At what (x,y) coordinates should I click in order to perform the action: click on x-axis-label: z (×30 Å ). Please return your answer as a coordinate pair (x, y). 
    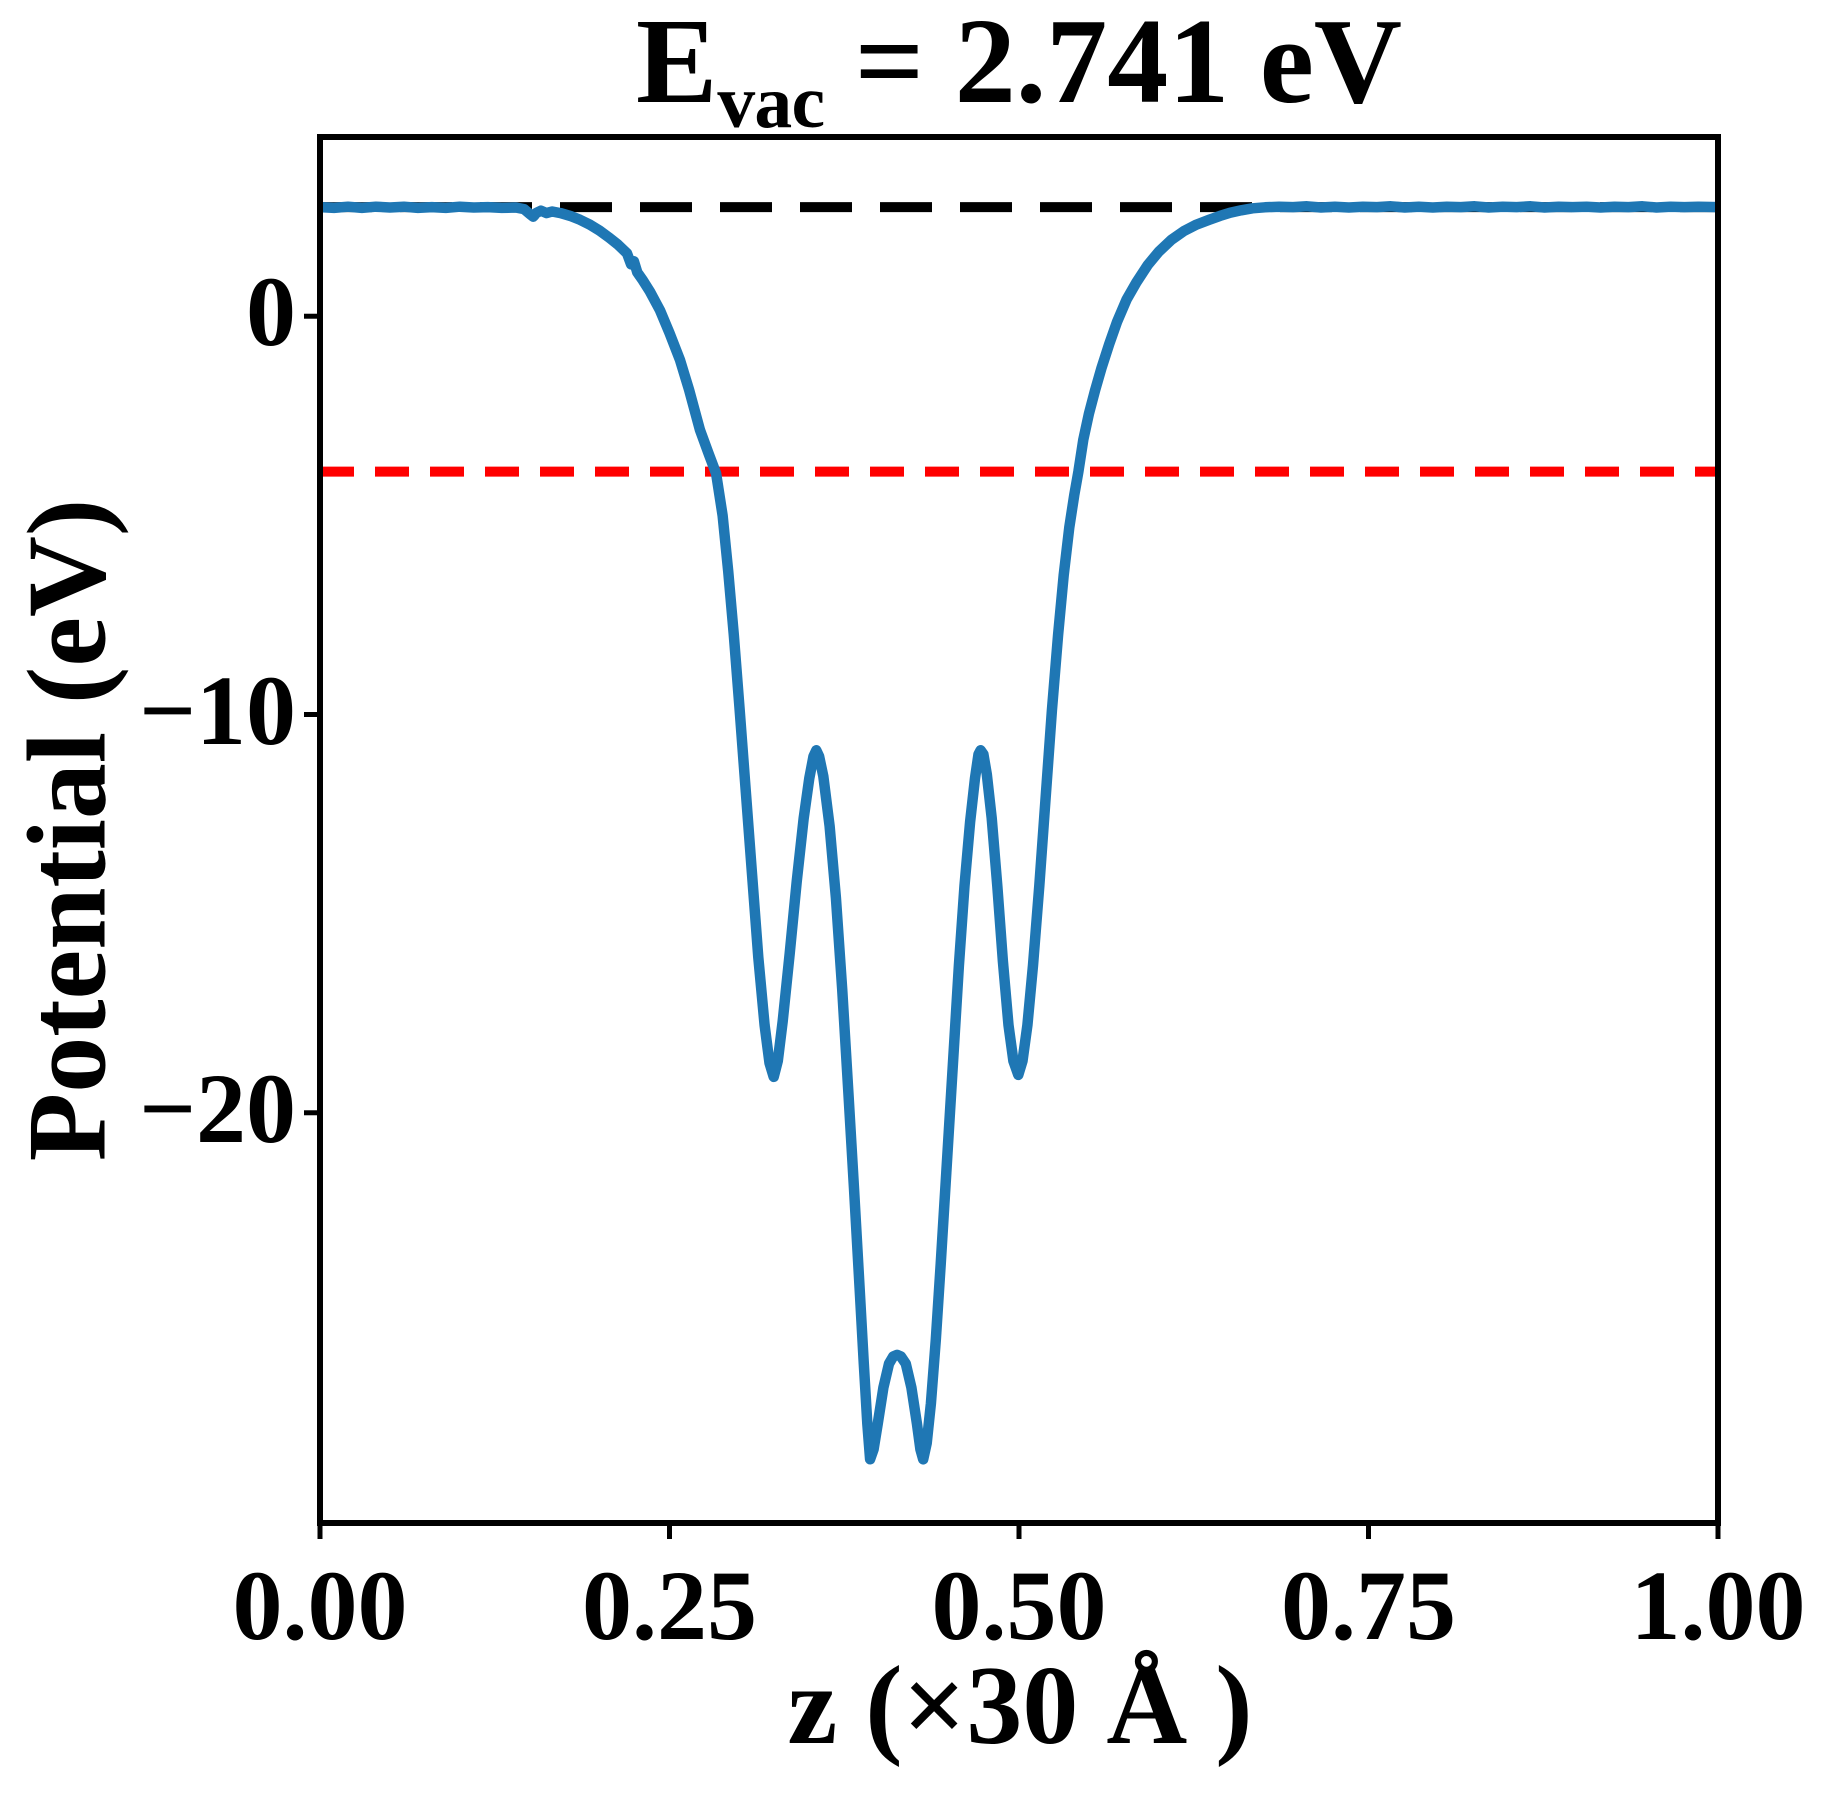
    Looking at the image, I should click on (1020, 1706).